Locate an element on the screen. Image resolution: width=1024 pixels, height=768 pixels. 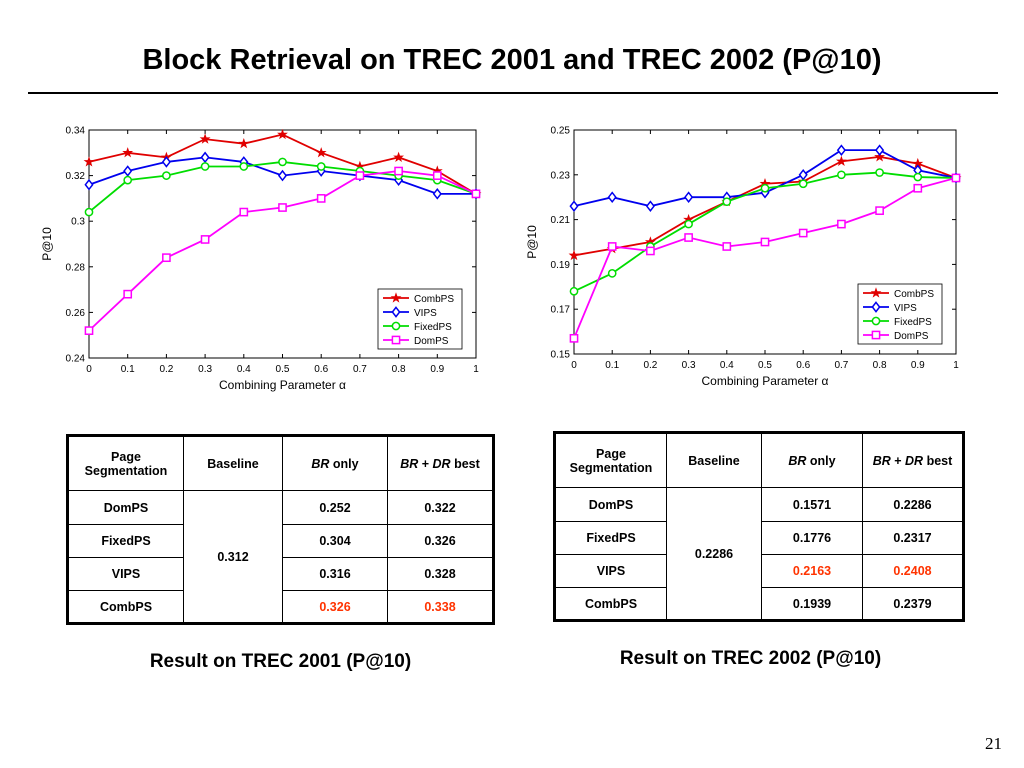
cell-br-only: 0.304 is located at coordinates (335, 541).